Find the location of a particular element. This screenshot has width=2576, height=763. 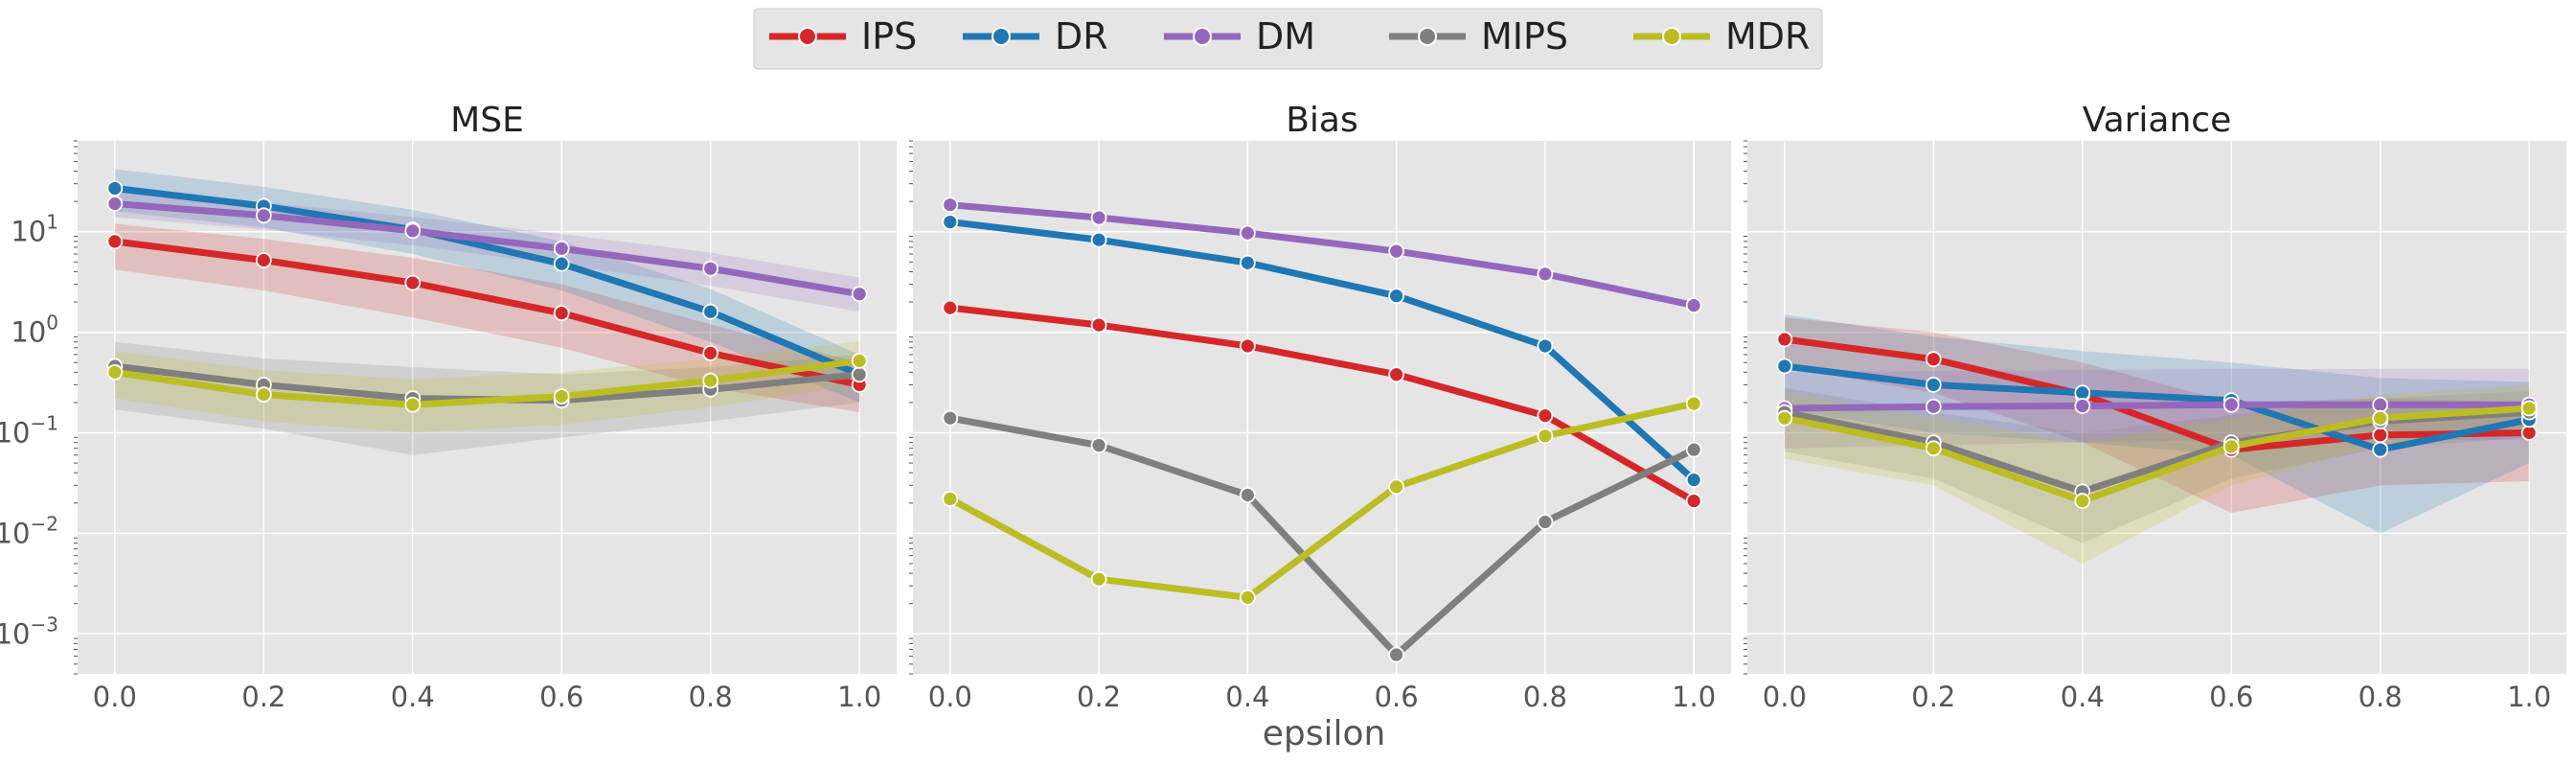

y-tick-label: 10⁰ is located at coordinates (34, 330).